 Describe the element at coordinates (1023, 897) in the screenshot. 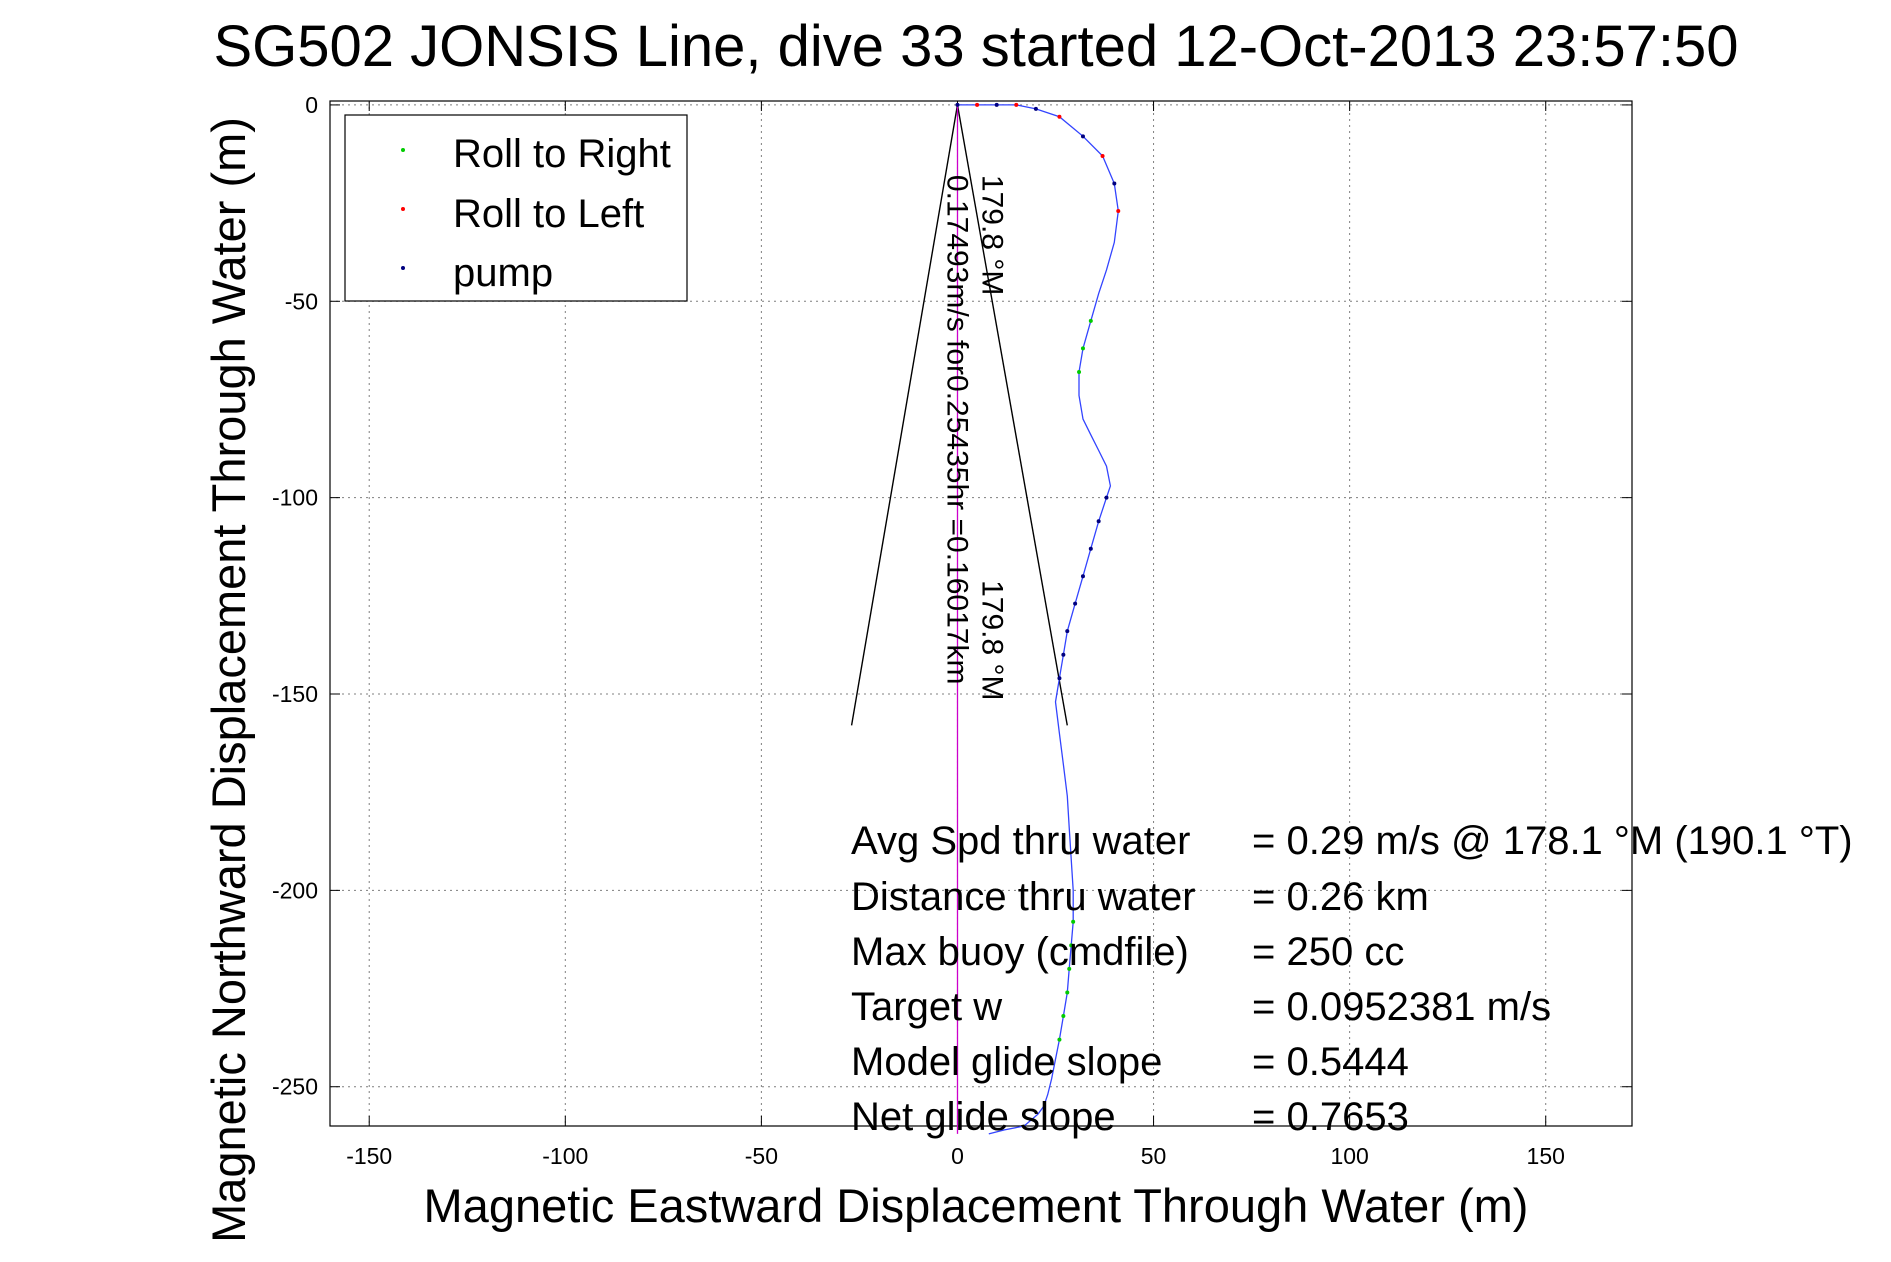

I see `annotation-label: Distance thru water` at that location.